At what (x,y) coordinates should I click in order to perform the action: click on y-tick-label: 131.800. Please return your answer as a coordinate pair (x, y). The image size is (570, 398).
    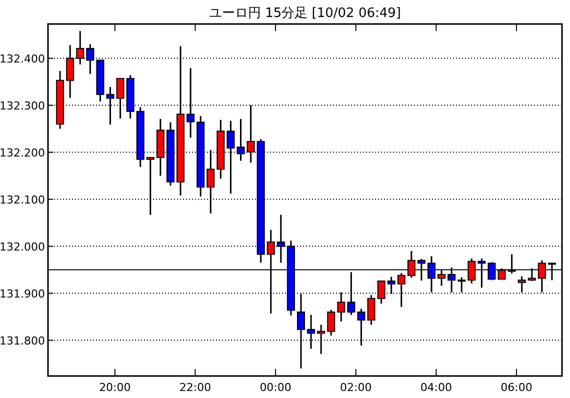
    Looking at the image, I should click on (22, 341).